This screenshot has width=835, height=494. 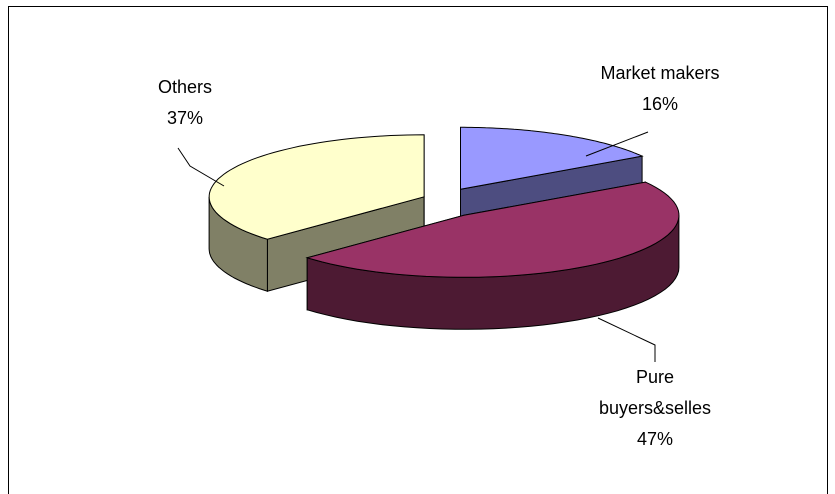 What do you see at coordinates (185, 103) in the screenshot?
I see `slice-label: Others 37%` at bounding box center [185, 103].